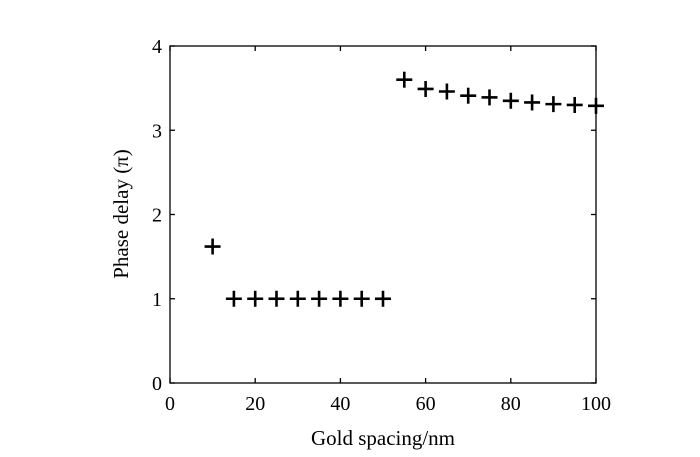  Describe the element at coordinates (340, 404) in the screenshot. I see `x-tick-label: 40` at that location.